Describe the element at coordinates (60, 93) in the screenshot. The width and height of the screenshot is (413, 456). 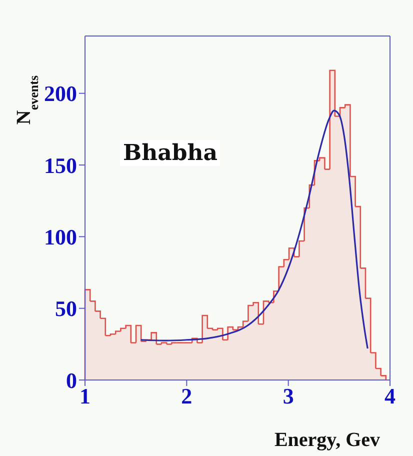
I see `y-tick-label: 200` at that location.